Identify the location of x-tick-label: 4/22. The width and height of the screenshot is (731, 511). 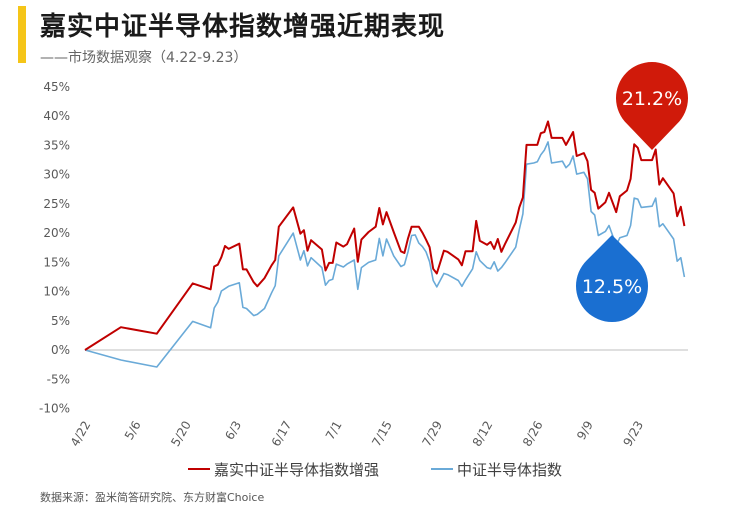
(81, 434).